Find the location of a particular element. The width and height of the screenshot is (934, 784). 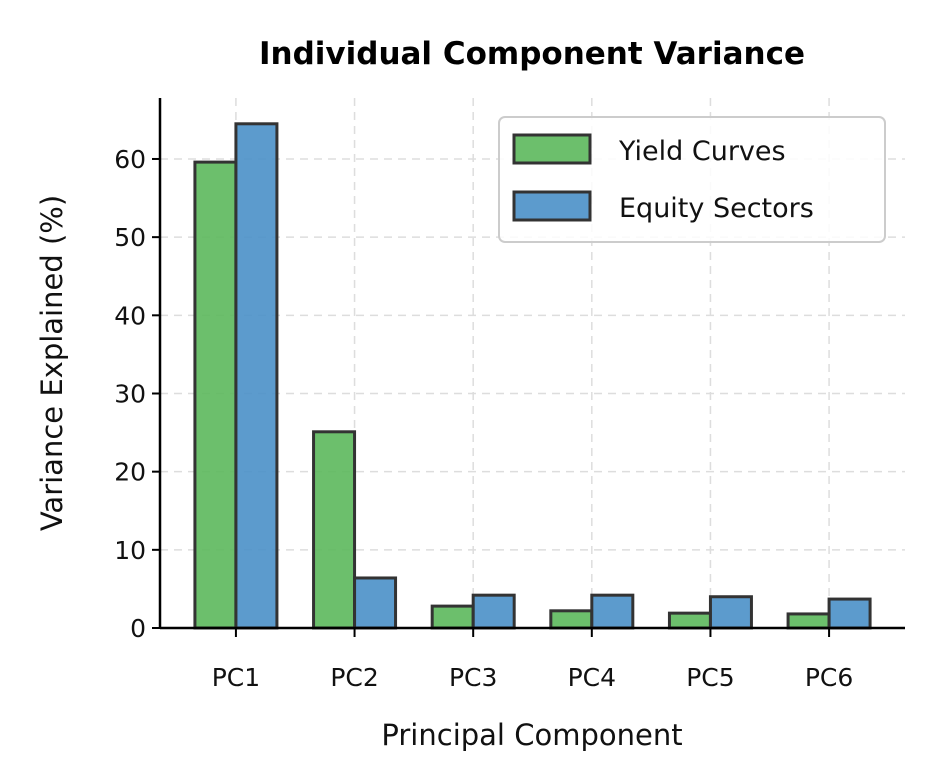

bar-pc6-yield-curves is located at coordinates (808, 621).